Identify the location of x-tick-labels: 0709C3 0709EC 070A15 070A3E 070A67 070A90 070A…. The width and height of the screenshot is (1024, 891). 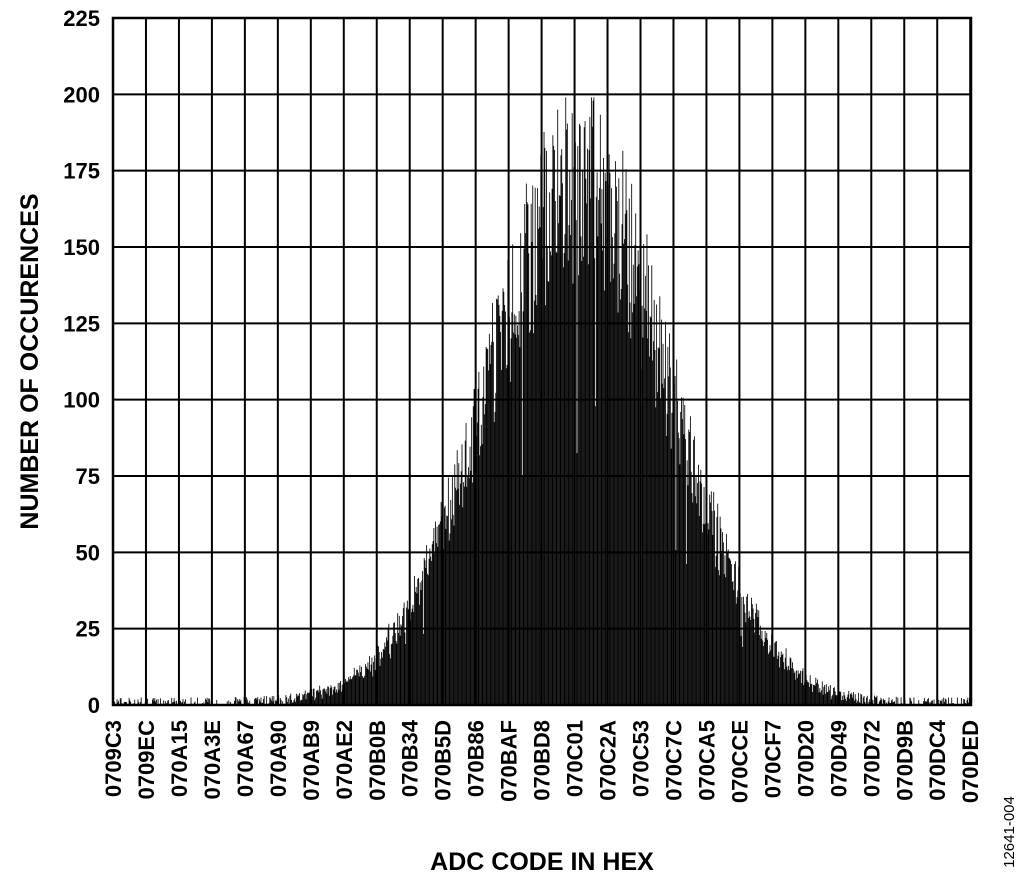
(542, 761).